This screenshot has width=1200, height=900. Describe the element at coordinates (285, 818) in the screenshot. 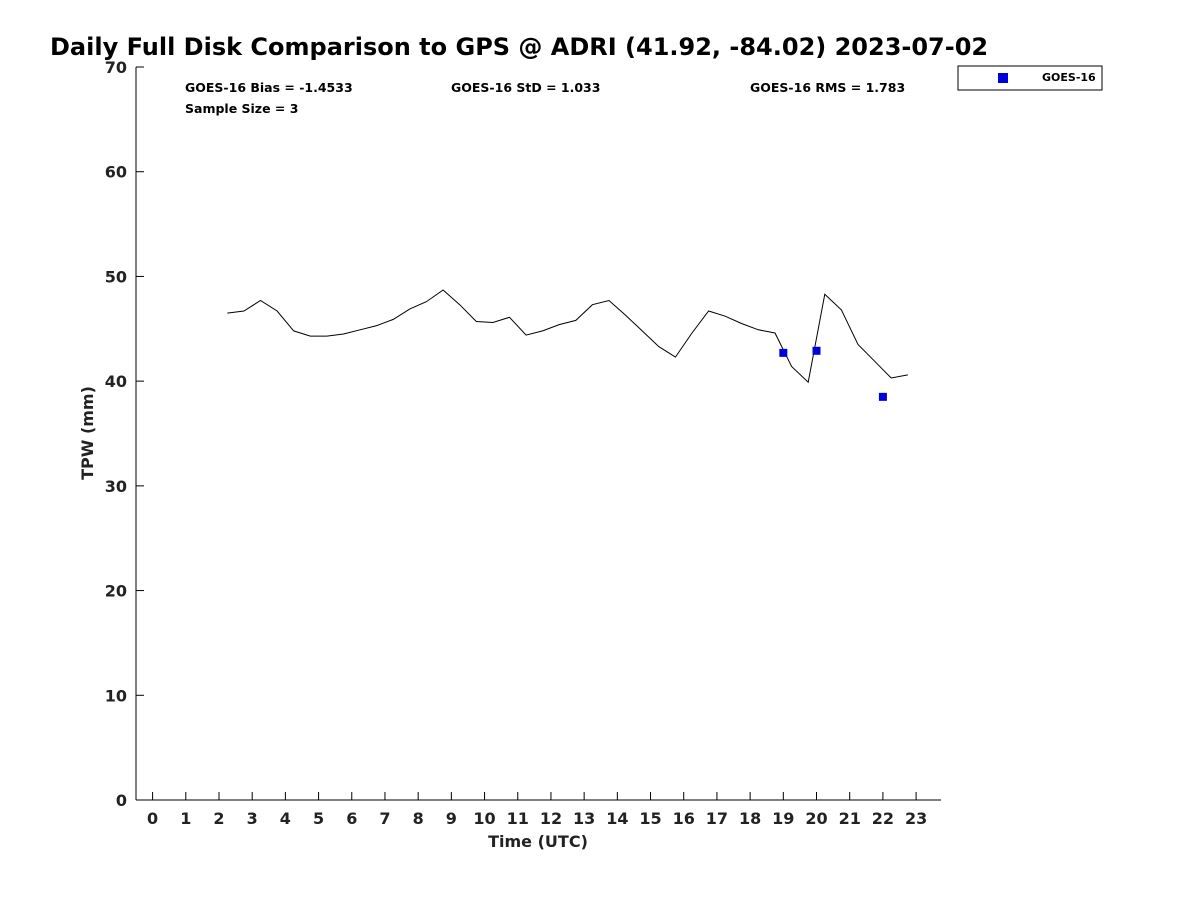

I see `x-tick-label: 4` at that location.